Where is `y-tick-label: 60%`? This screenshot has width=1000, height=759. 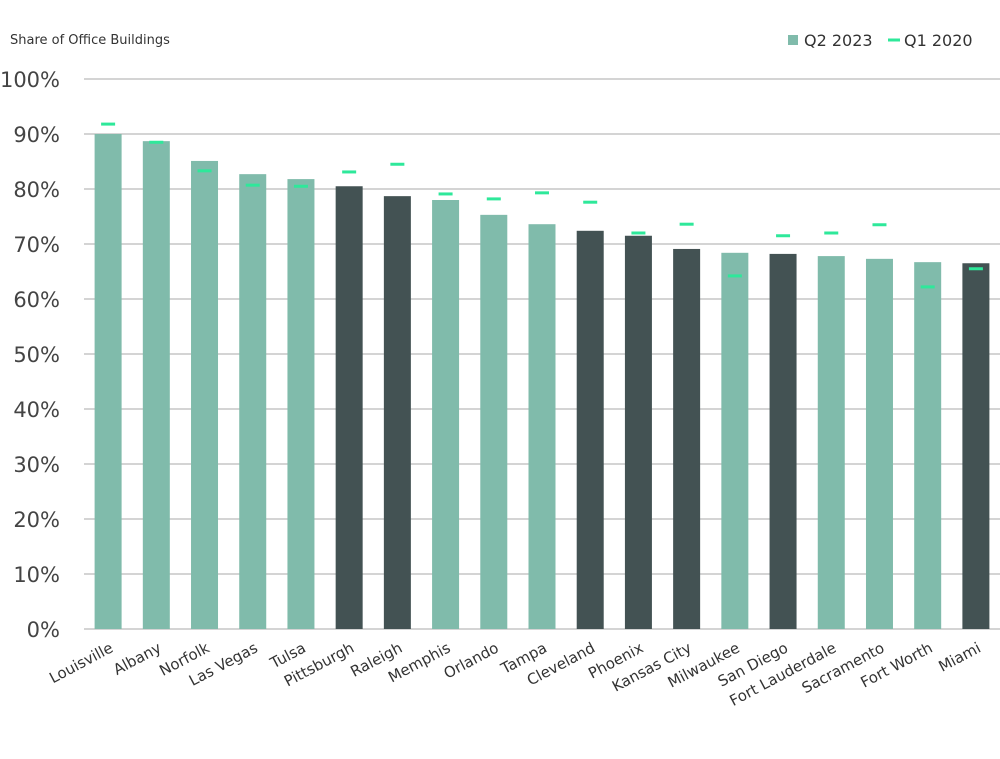 y-tick-label: 60% is located at coordinates (36, 300).